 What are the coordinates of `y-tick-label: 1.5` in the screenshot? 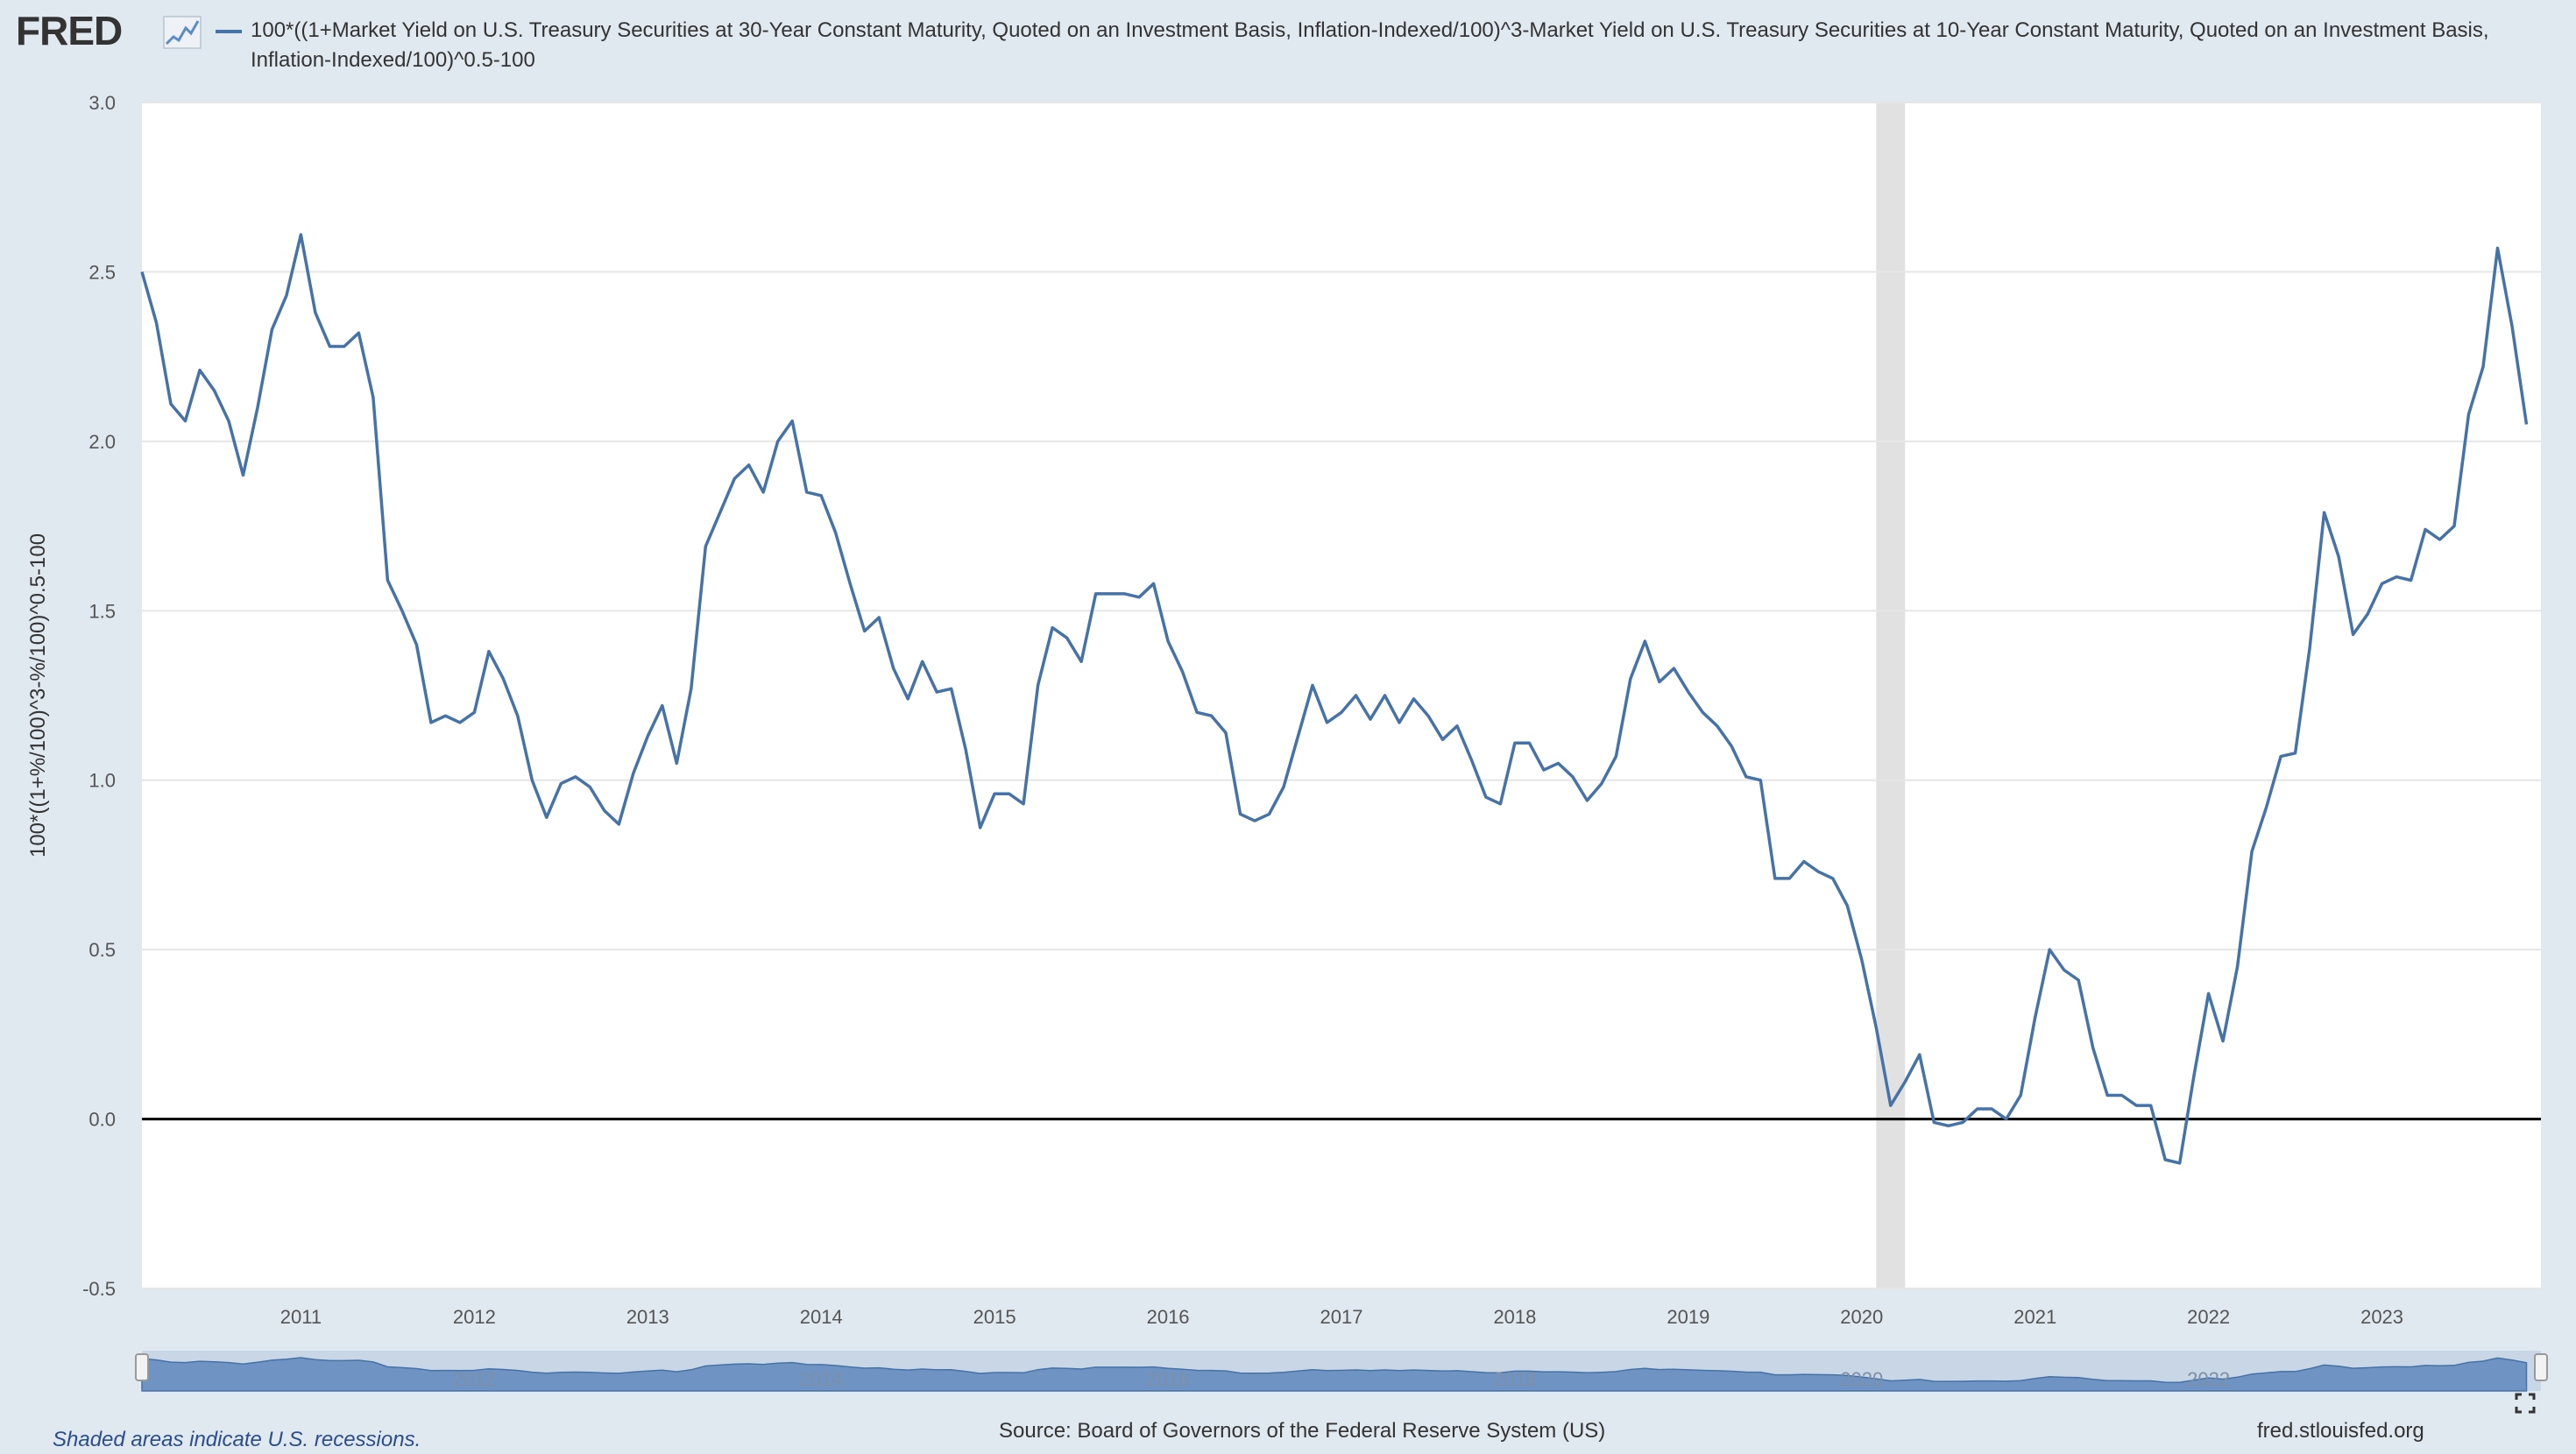 It's located at (102, 611).